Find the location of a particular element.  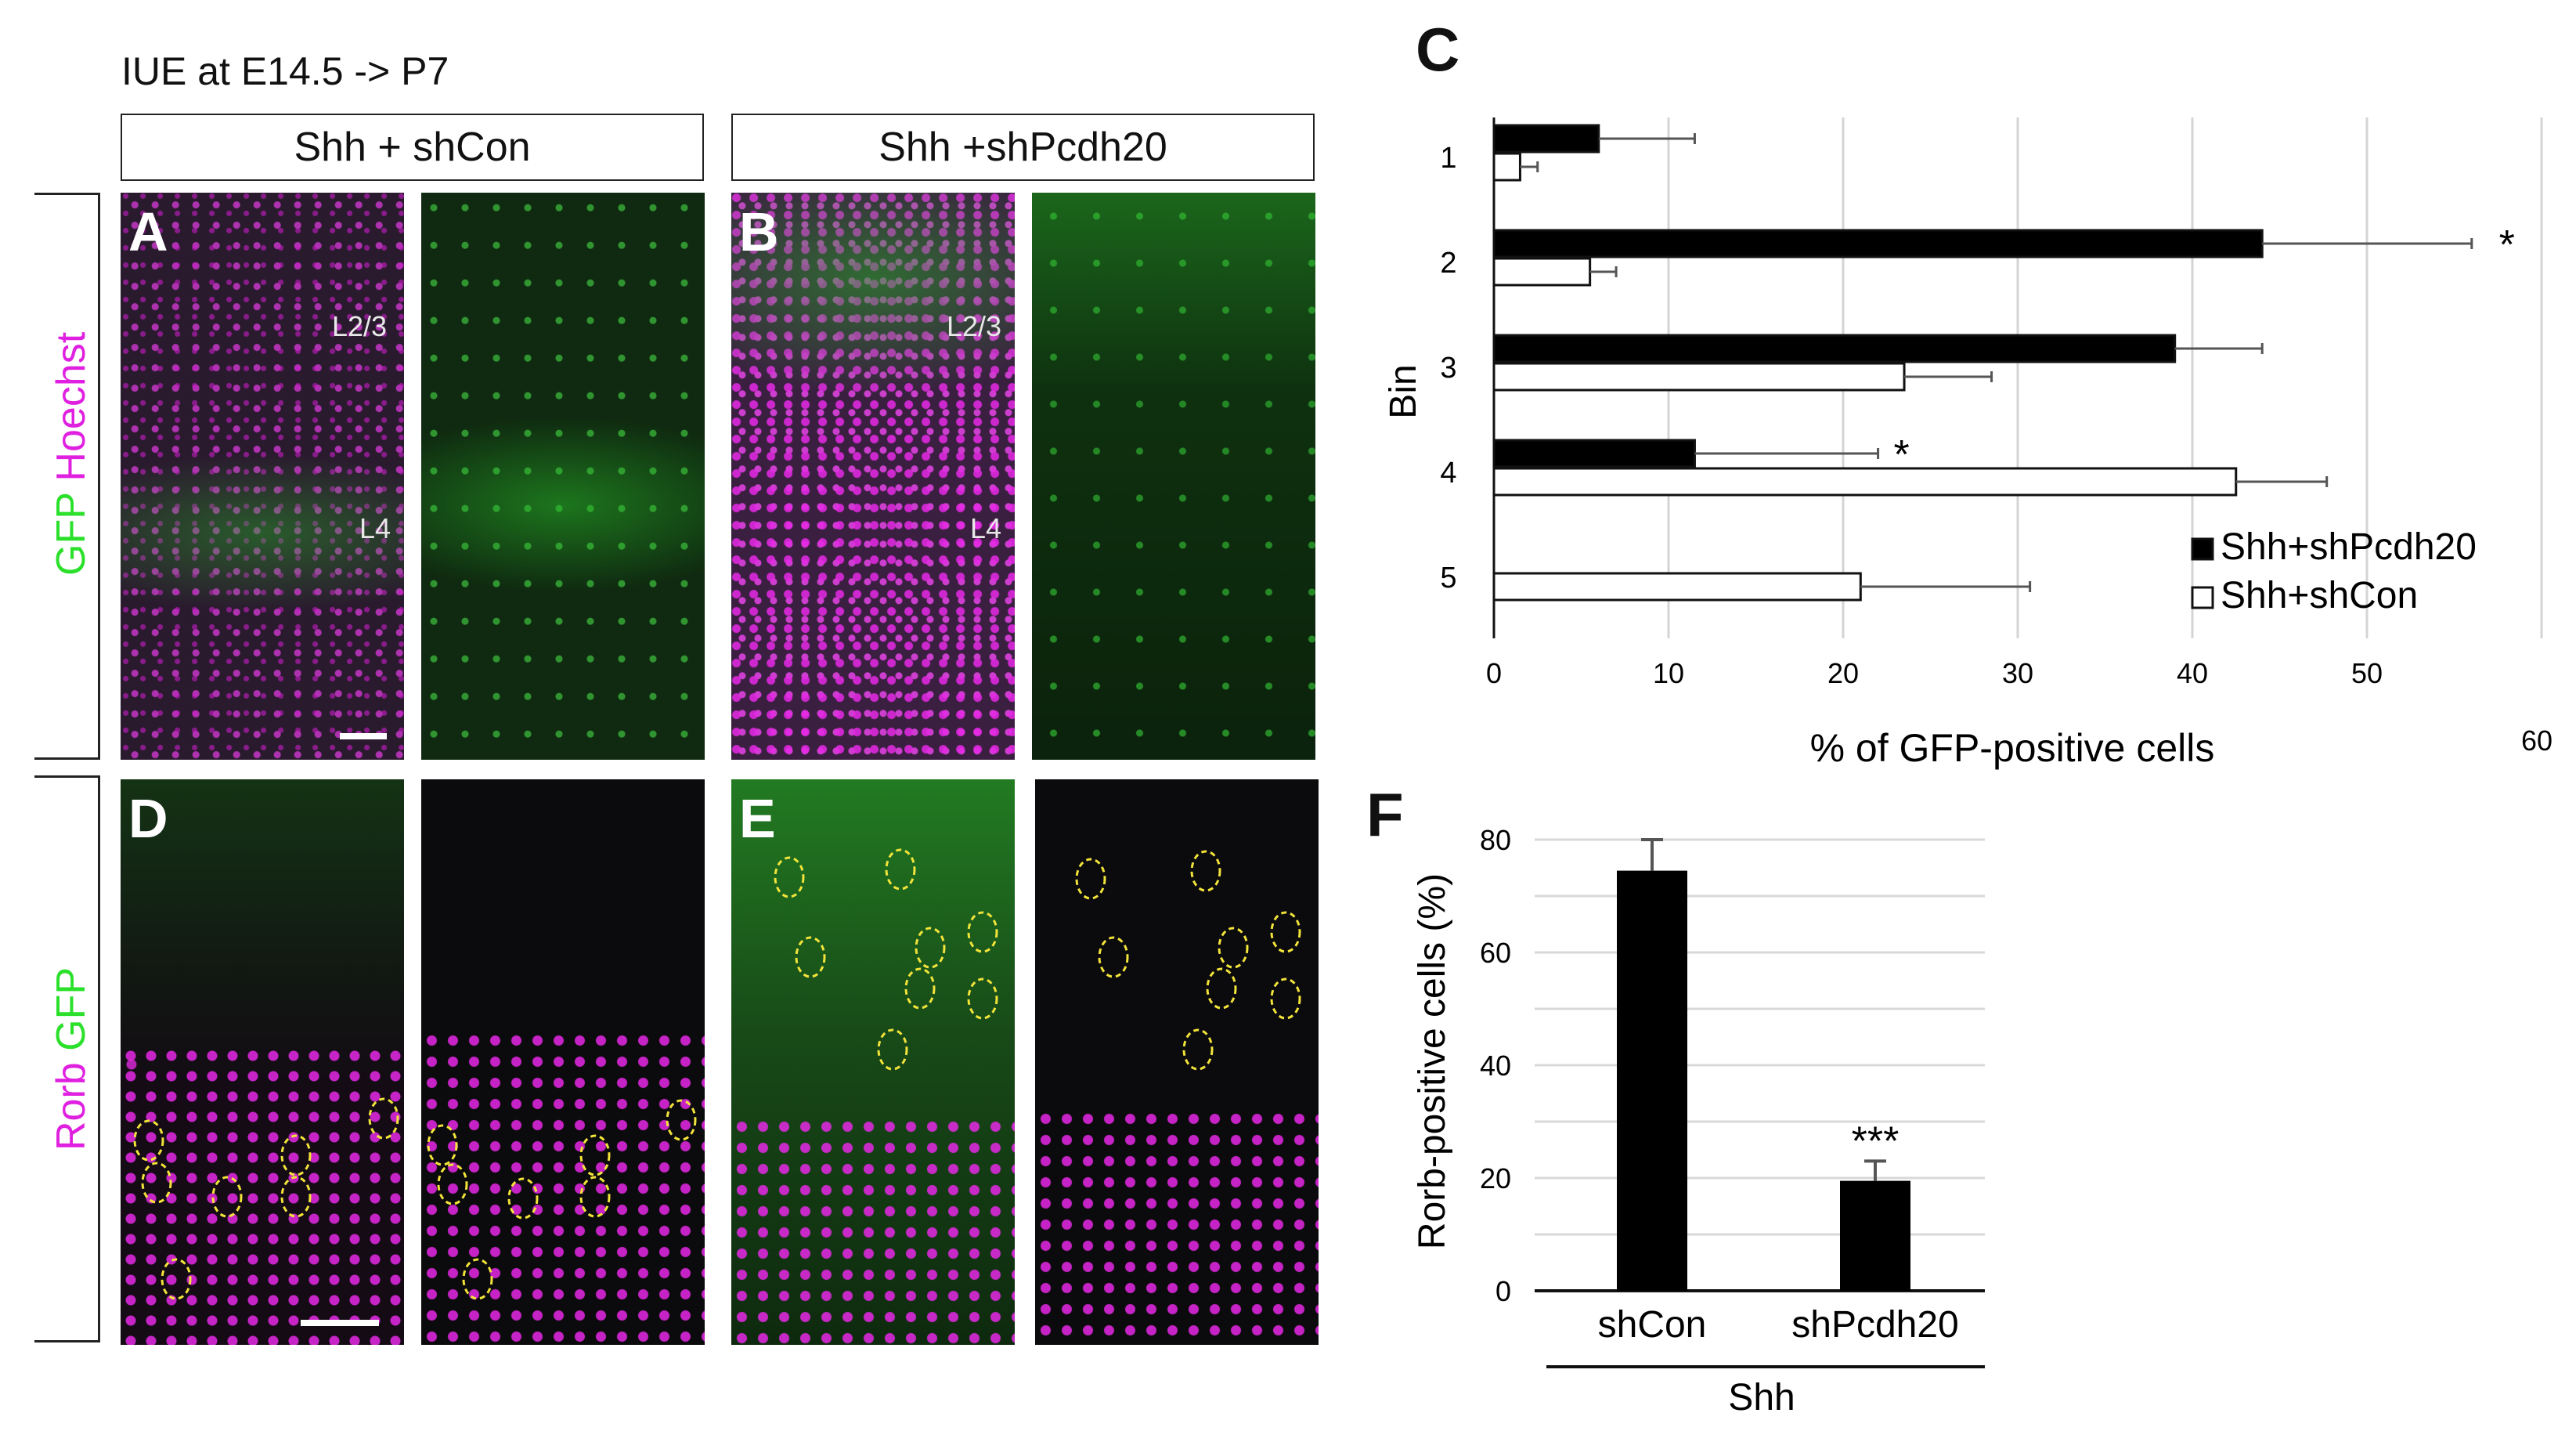

chart-f-significance-mark: *** is located at coordinates (1876, 1141).